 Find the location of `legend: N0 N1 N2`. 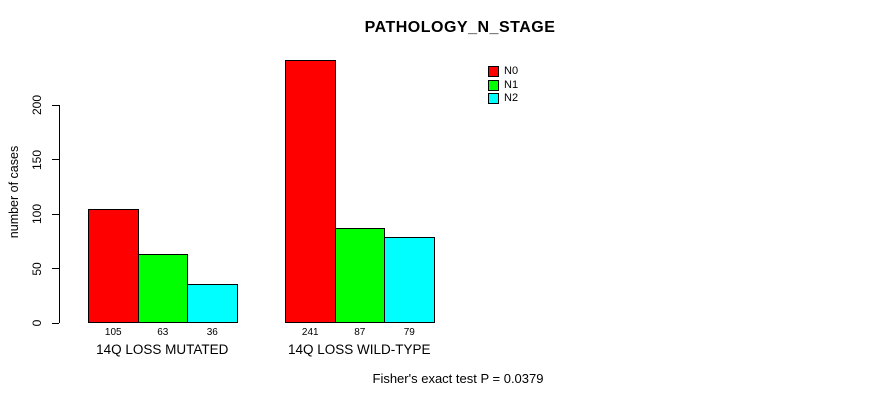

legend: N0 N1 N2 is located at coordinates (503, 85).